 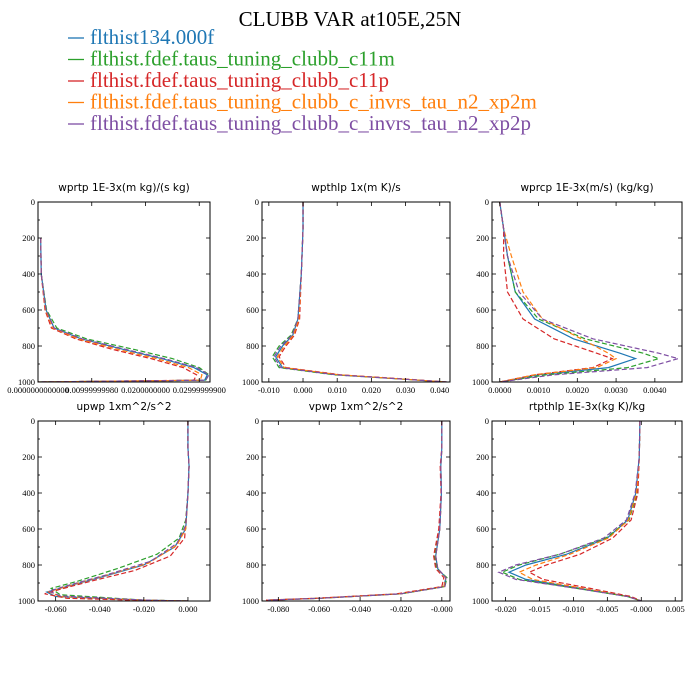 What do you see at coordinates (371, 390) in the screenshot?
I see `x-tick-label: 0.020` at bounding box center [371, 390].